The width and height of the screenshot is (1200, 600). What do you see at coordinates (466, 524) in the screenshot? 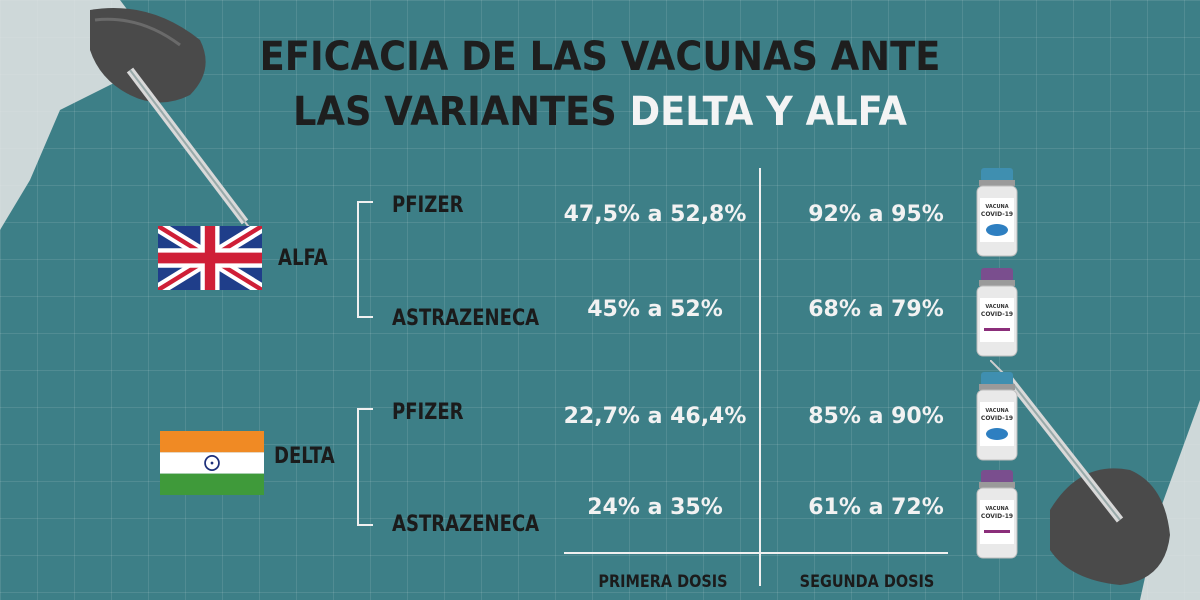
I see `brand-label-astrazeneca-delta: ASTRAZENECA` at bounding box center [466, 524].